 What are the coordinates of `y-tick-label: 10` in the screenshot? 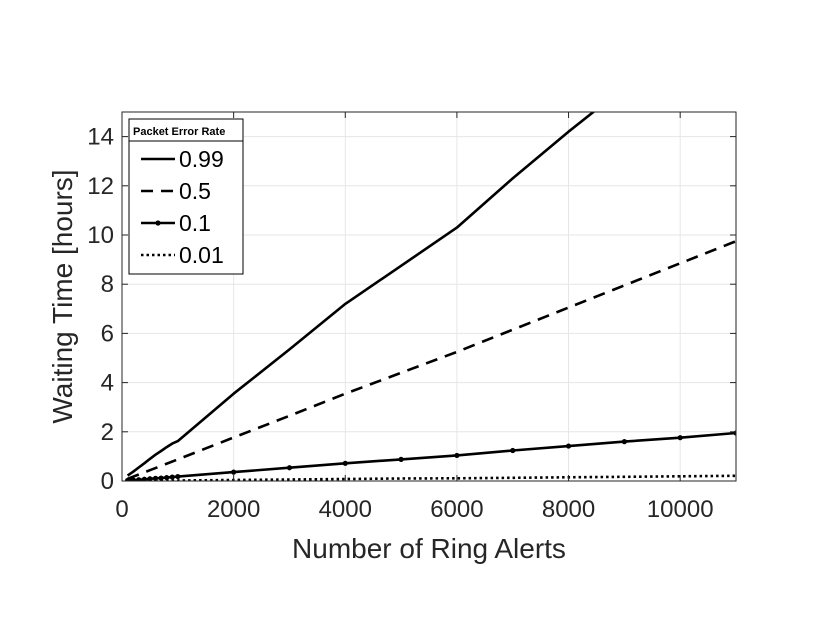 It's located at (100, 235).